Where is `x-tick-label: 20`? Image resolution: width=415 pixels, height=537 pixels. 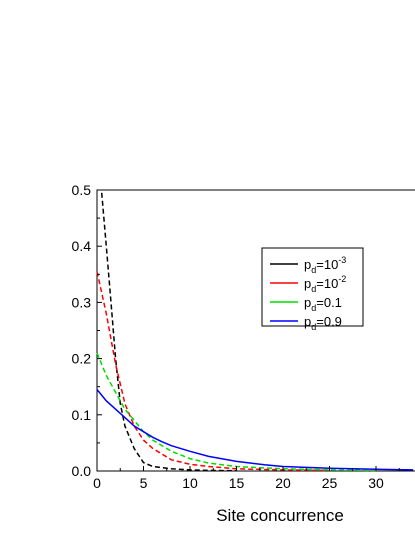
x-tick-label: 20 is located at coordinates (283, 483).